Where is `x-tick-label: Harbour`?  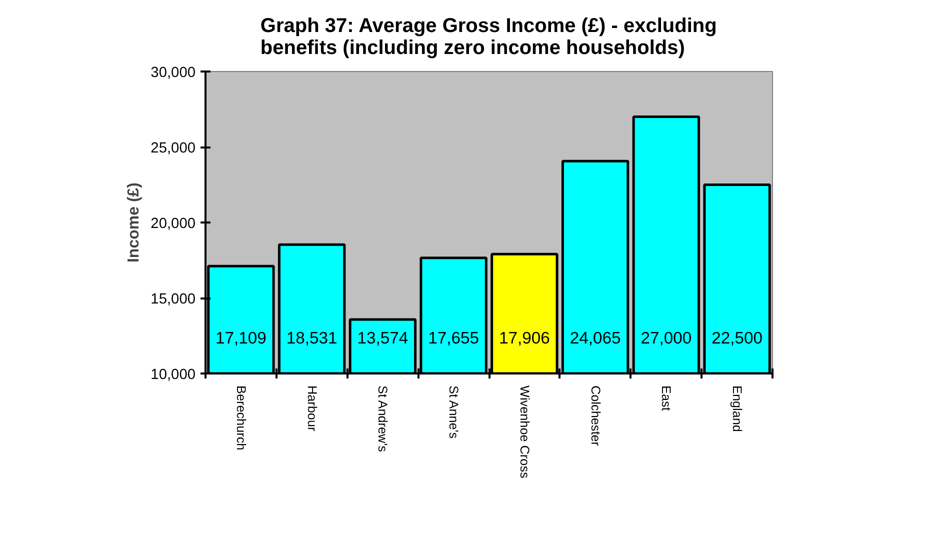
x-tick-label: Harbour is located at coordinates (311, 409).